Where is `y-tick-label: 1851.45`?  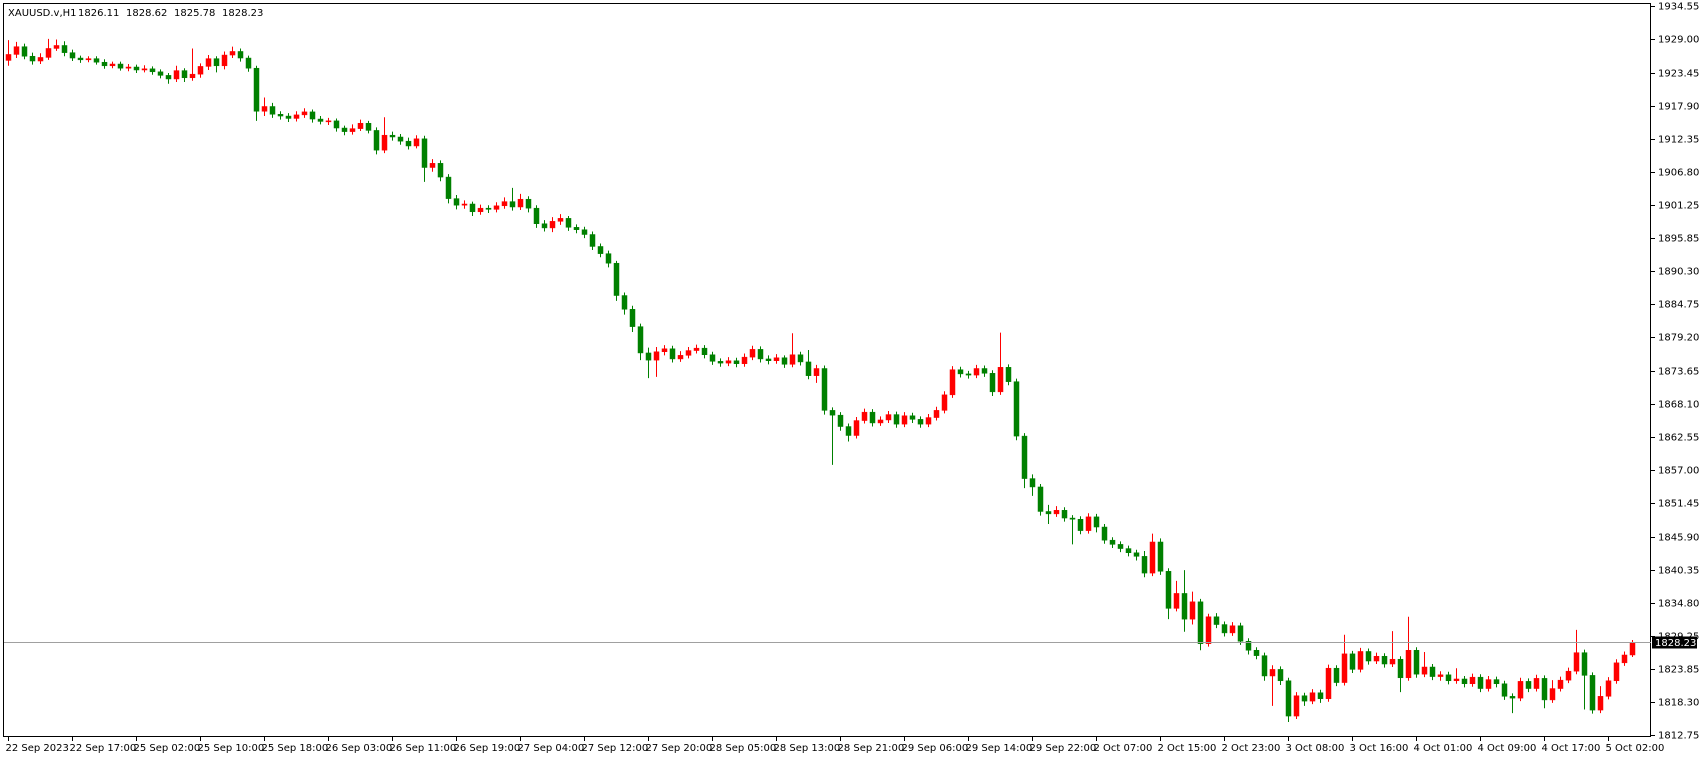
y-tick-label: 1851.45 is located at coordinates (1678, 504).